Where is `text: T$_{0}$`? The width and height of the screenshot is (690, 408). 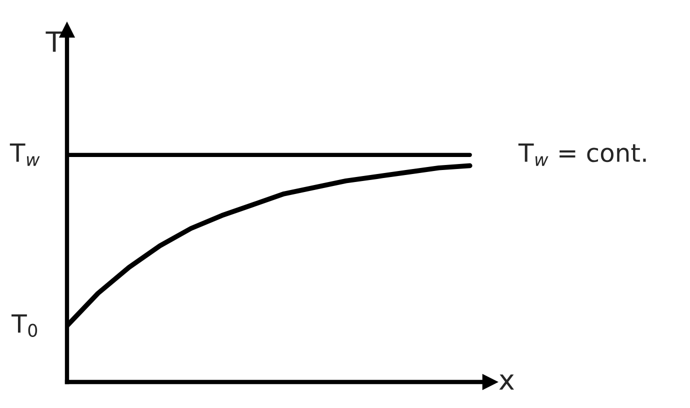
text: T$_{0}$ is located at coordinates (25, 325).